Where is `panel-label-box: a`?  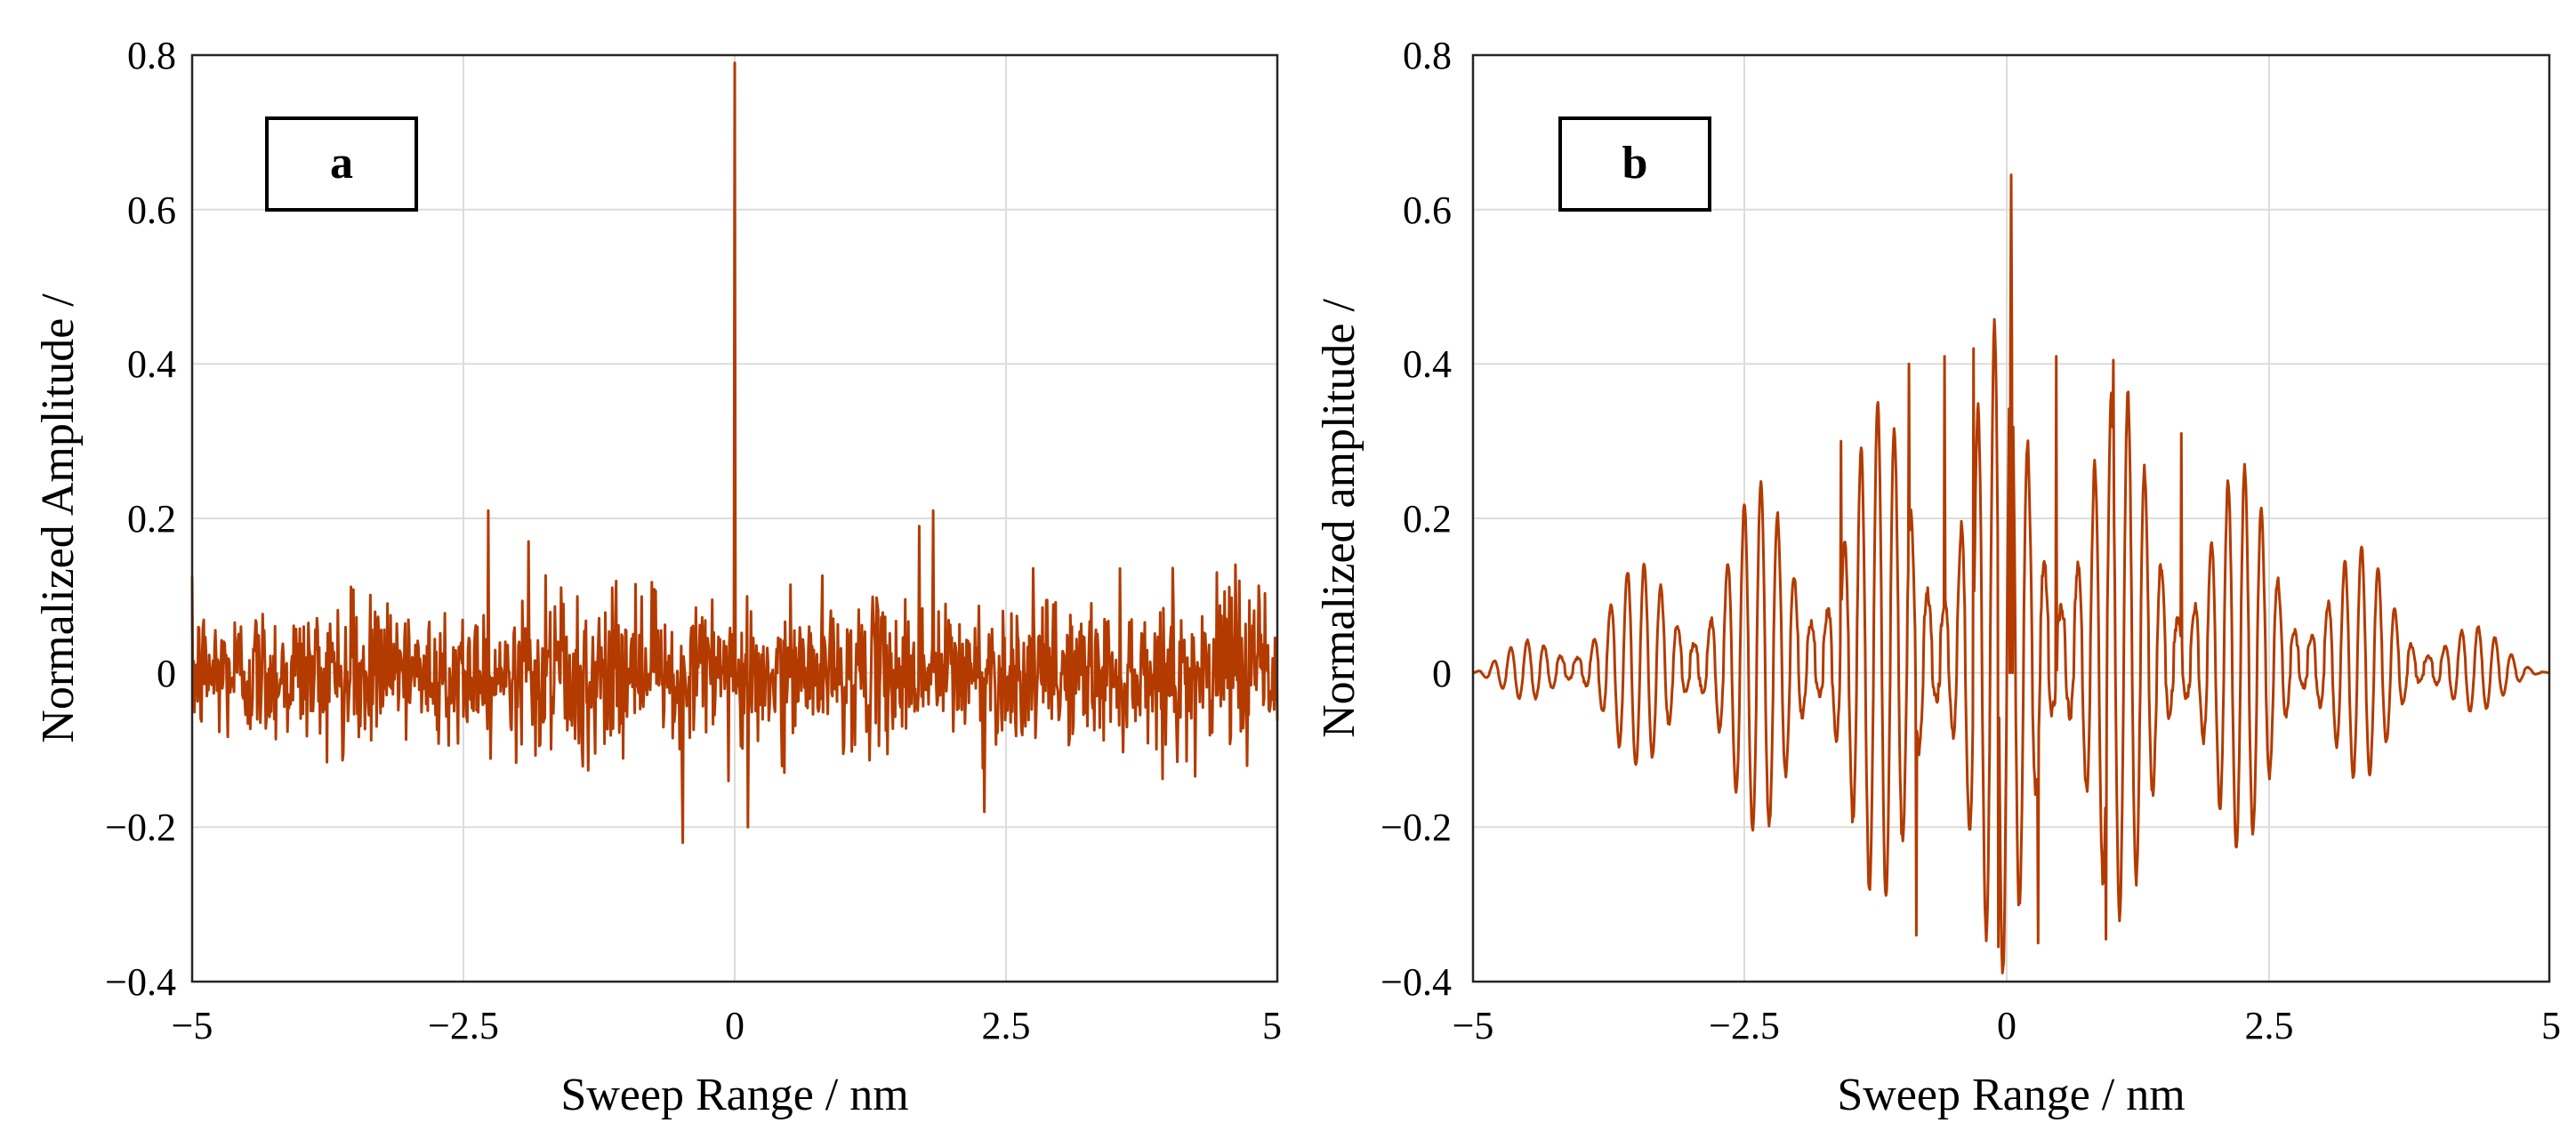 panel-label-box: a is located at coordinates (341, 164).